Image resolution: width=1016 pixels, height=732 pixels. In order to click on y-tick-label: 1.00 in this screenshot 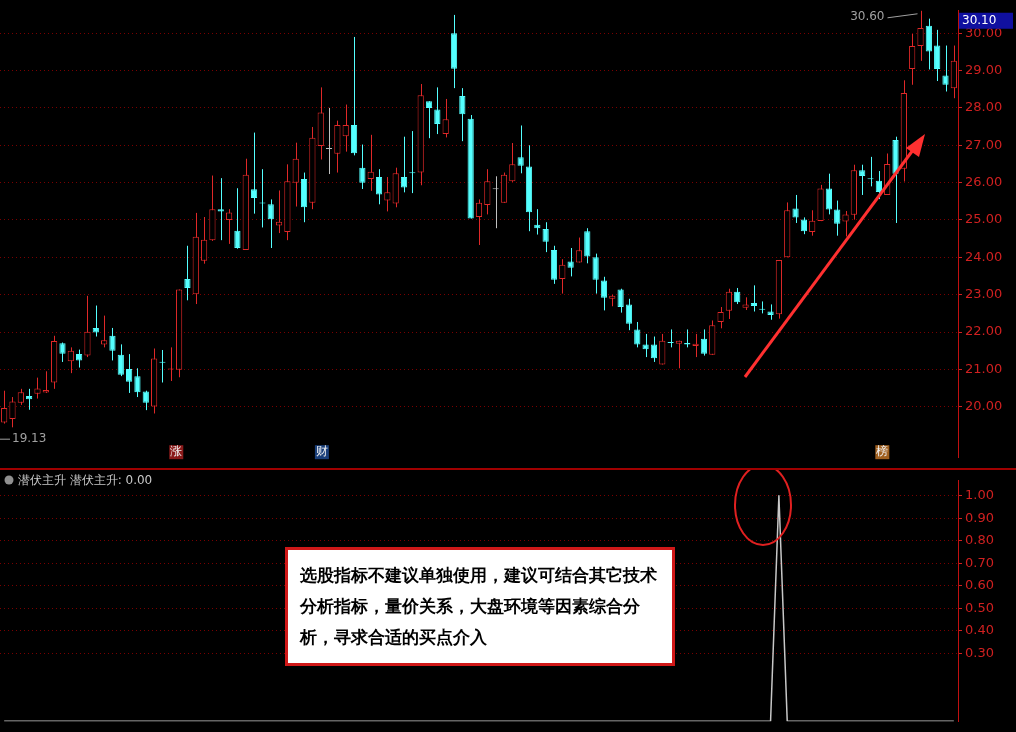, I will do `click(979, 495)`.